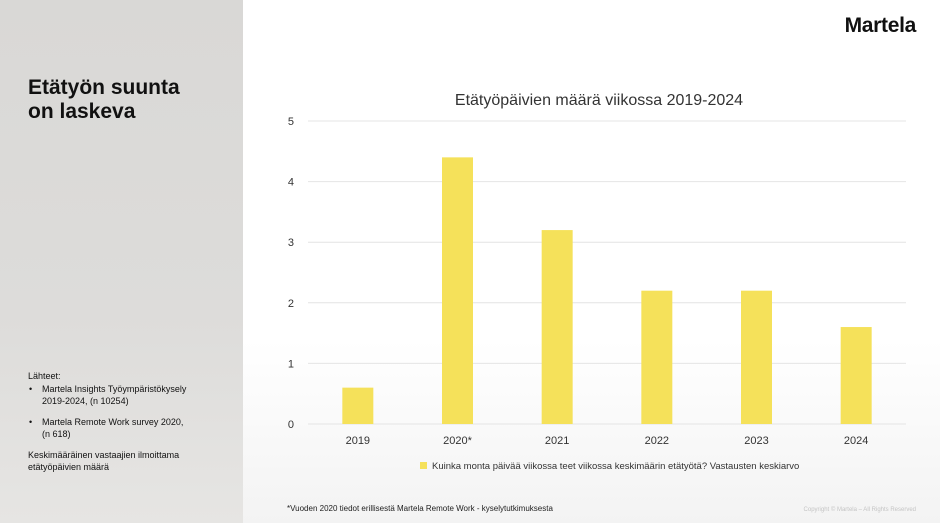 This screenshot has width=940, height=523. I want to click on bar-2021, so click(557, 327).